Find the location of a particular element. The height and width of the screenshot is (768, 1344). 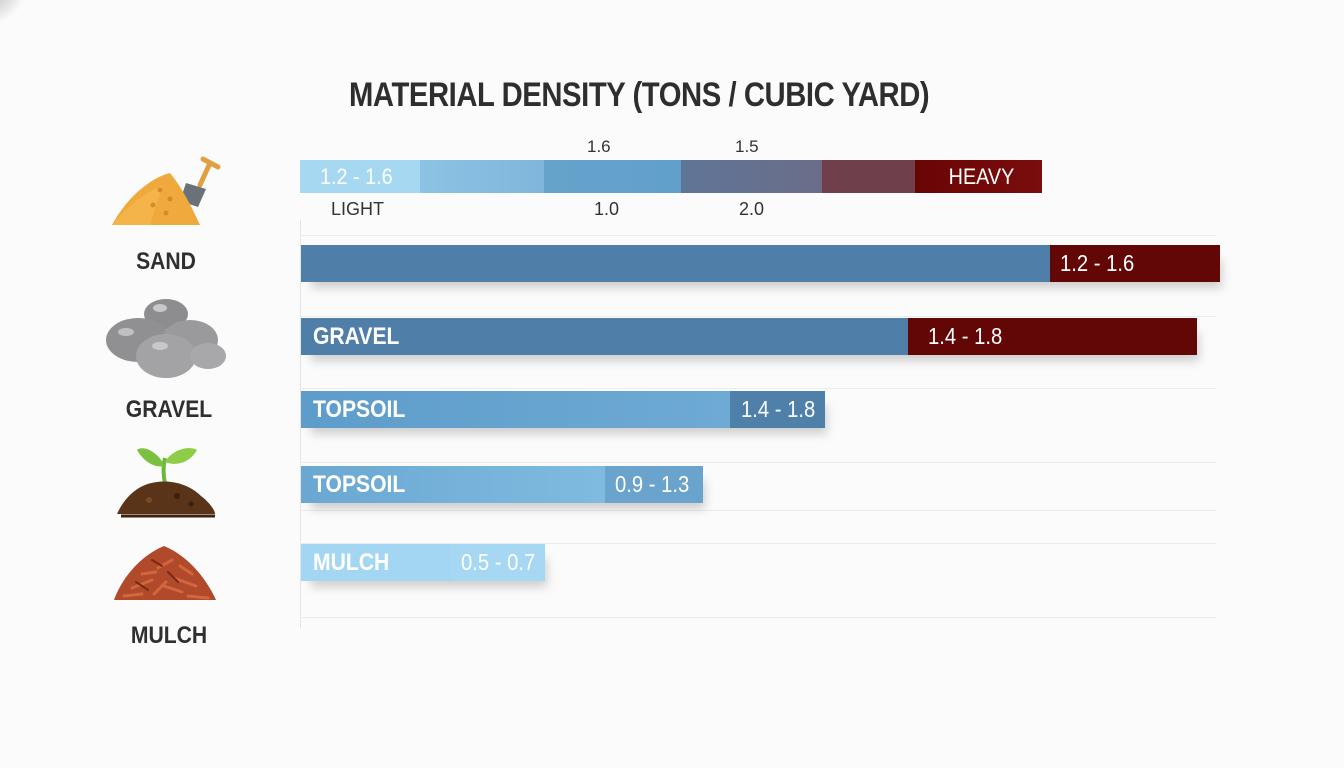

bar-range: 0.5 - 0.7 is located at coordinates (498, 562).